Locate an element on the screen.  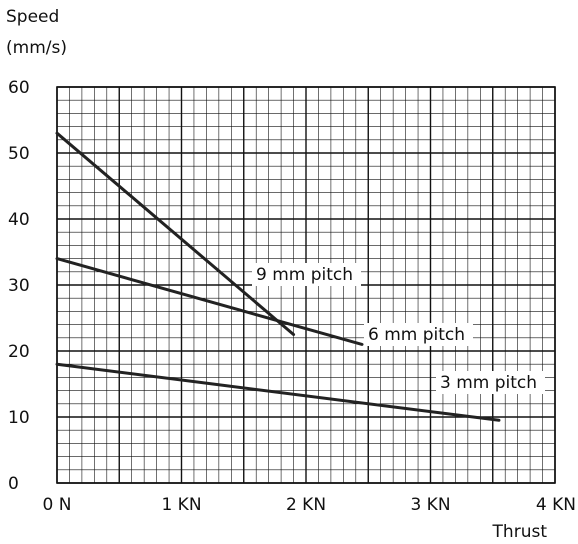
series-label: 6 mm pitch is located at coordinates (416, 335).